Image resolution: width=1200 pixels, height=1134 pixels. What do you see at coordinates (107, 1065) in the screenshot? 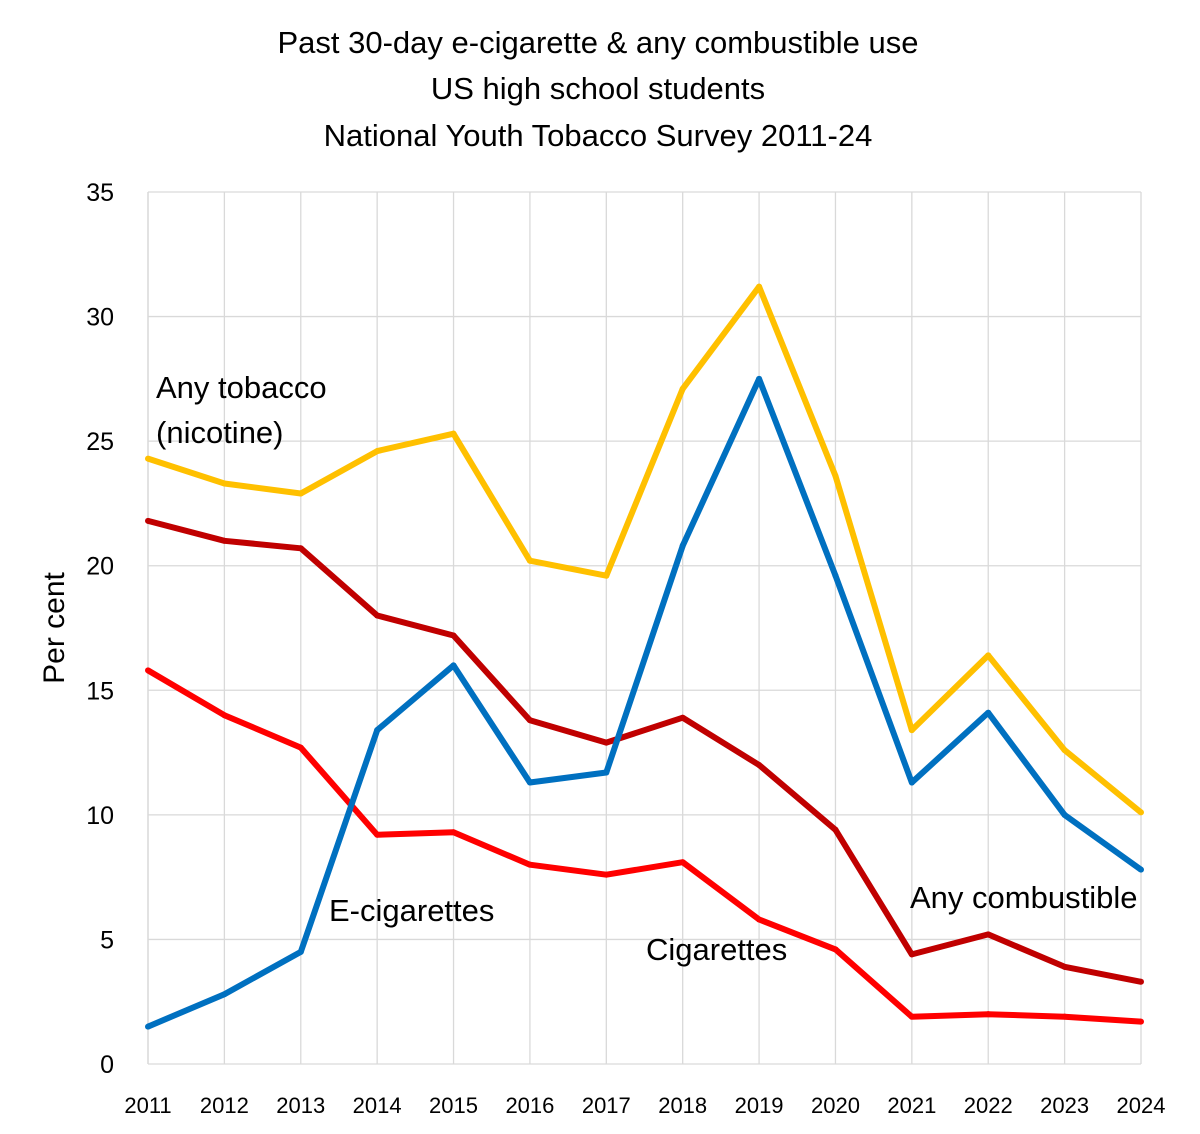
I see `y-tick-label: 0` at bounding box center [107, 1065].